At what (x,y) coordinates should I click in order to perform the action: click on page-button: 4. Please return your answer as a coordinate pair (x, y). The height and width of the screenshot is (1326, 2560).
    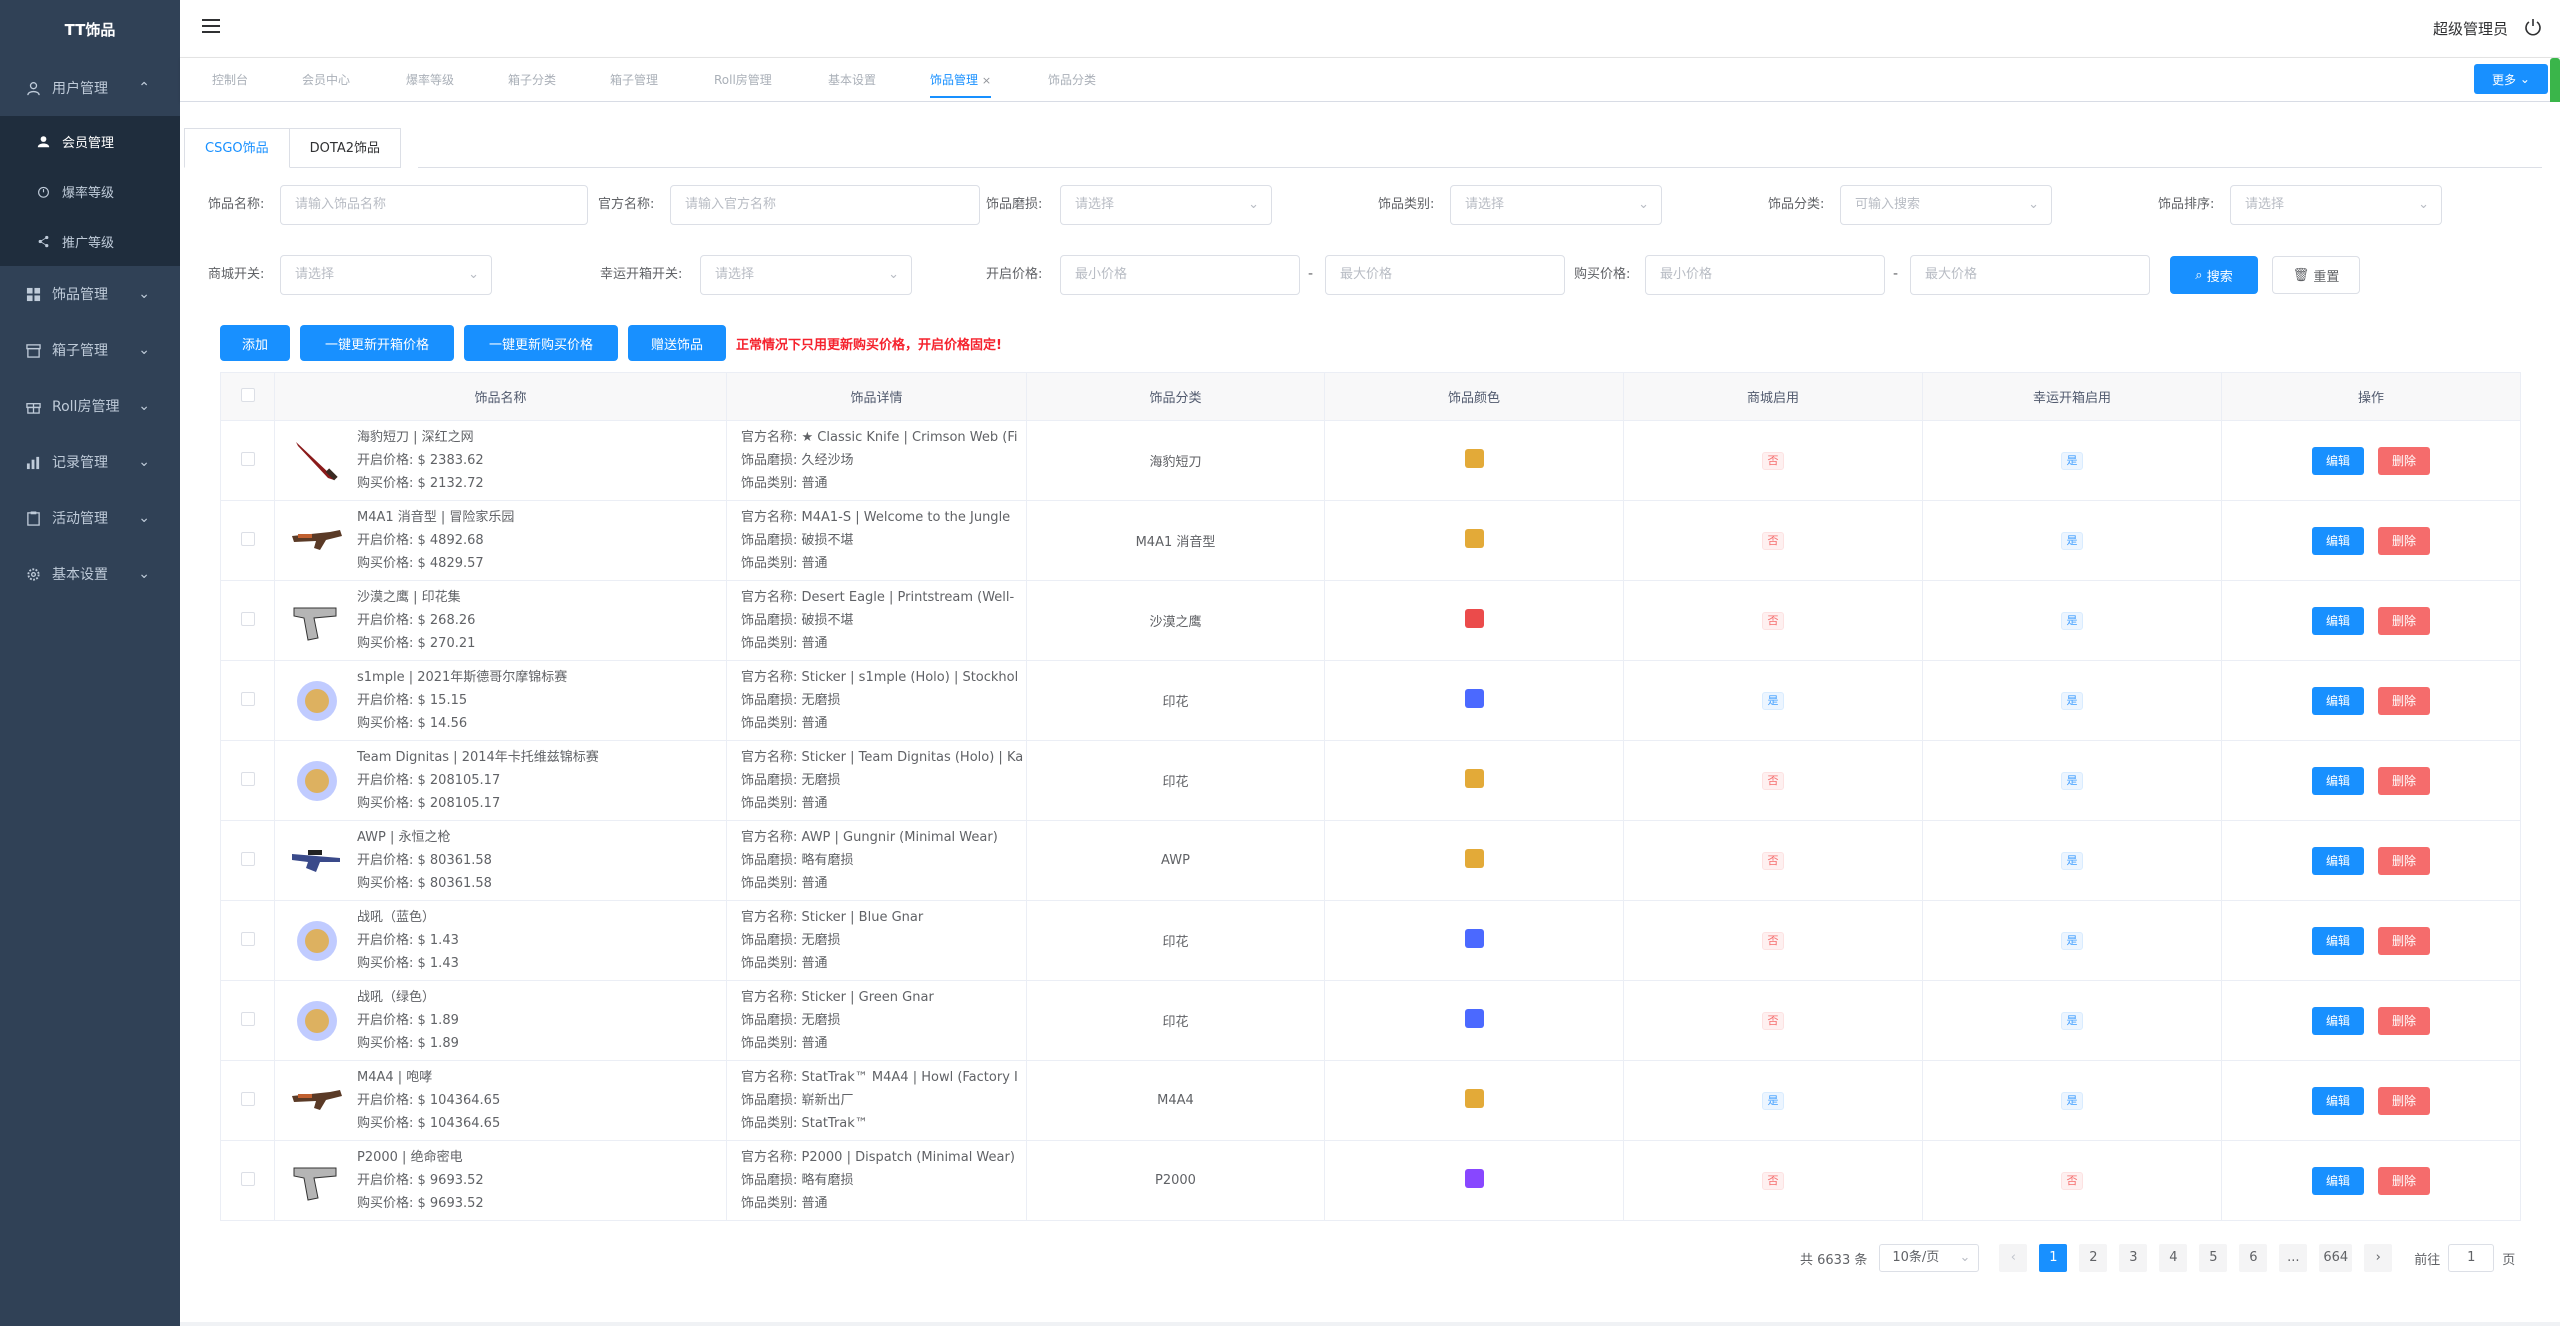
    Looking at the image, I should click on (2173, 1258).